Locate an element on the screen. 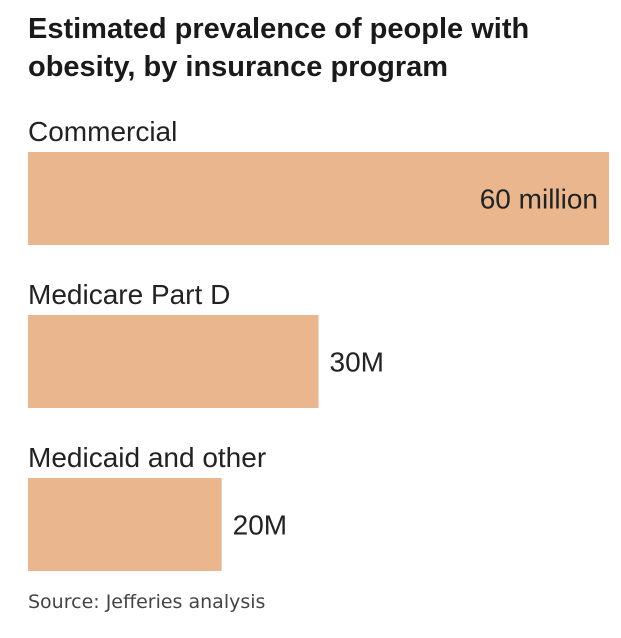 This screenshot has width=621, height=638. bar-medicare-part-d is located at coordinates (173, 361).